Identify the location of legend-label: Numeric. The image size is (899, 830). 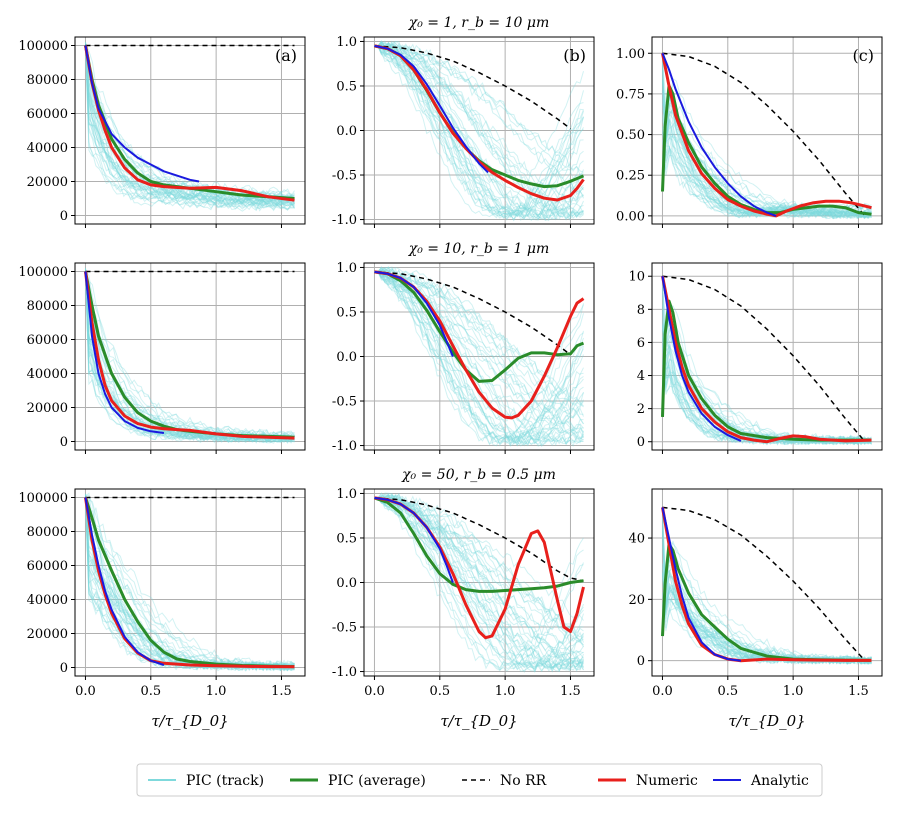
(667, 781).